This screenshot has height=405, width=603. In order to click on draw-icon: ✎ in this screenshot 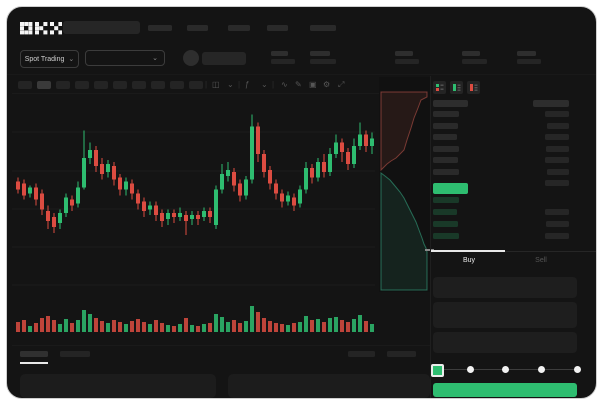, I will do `click(298, 84)`.